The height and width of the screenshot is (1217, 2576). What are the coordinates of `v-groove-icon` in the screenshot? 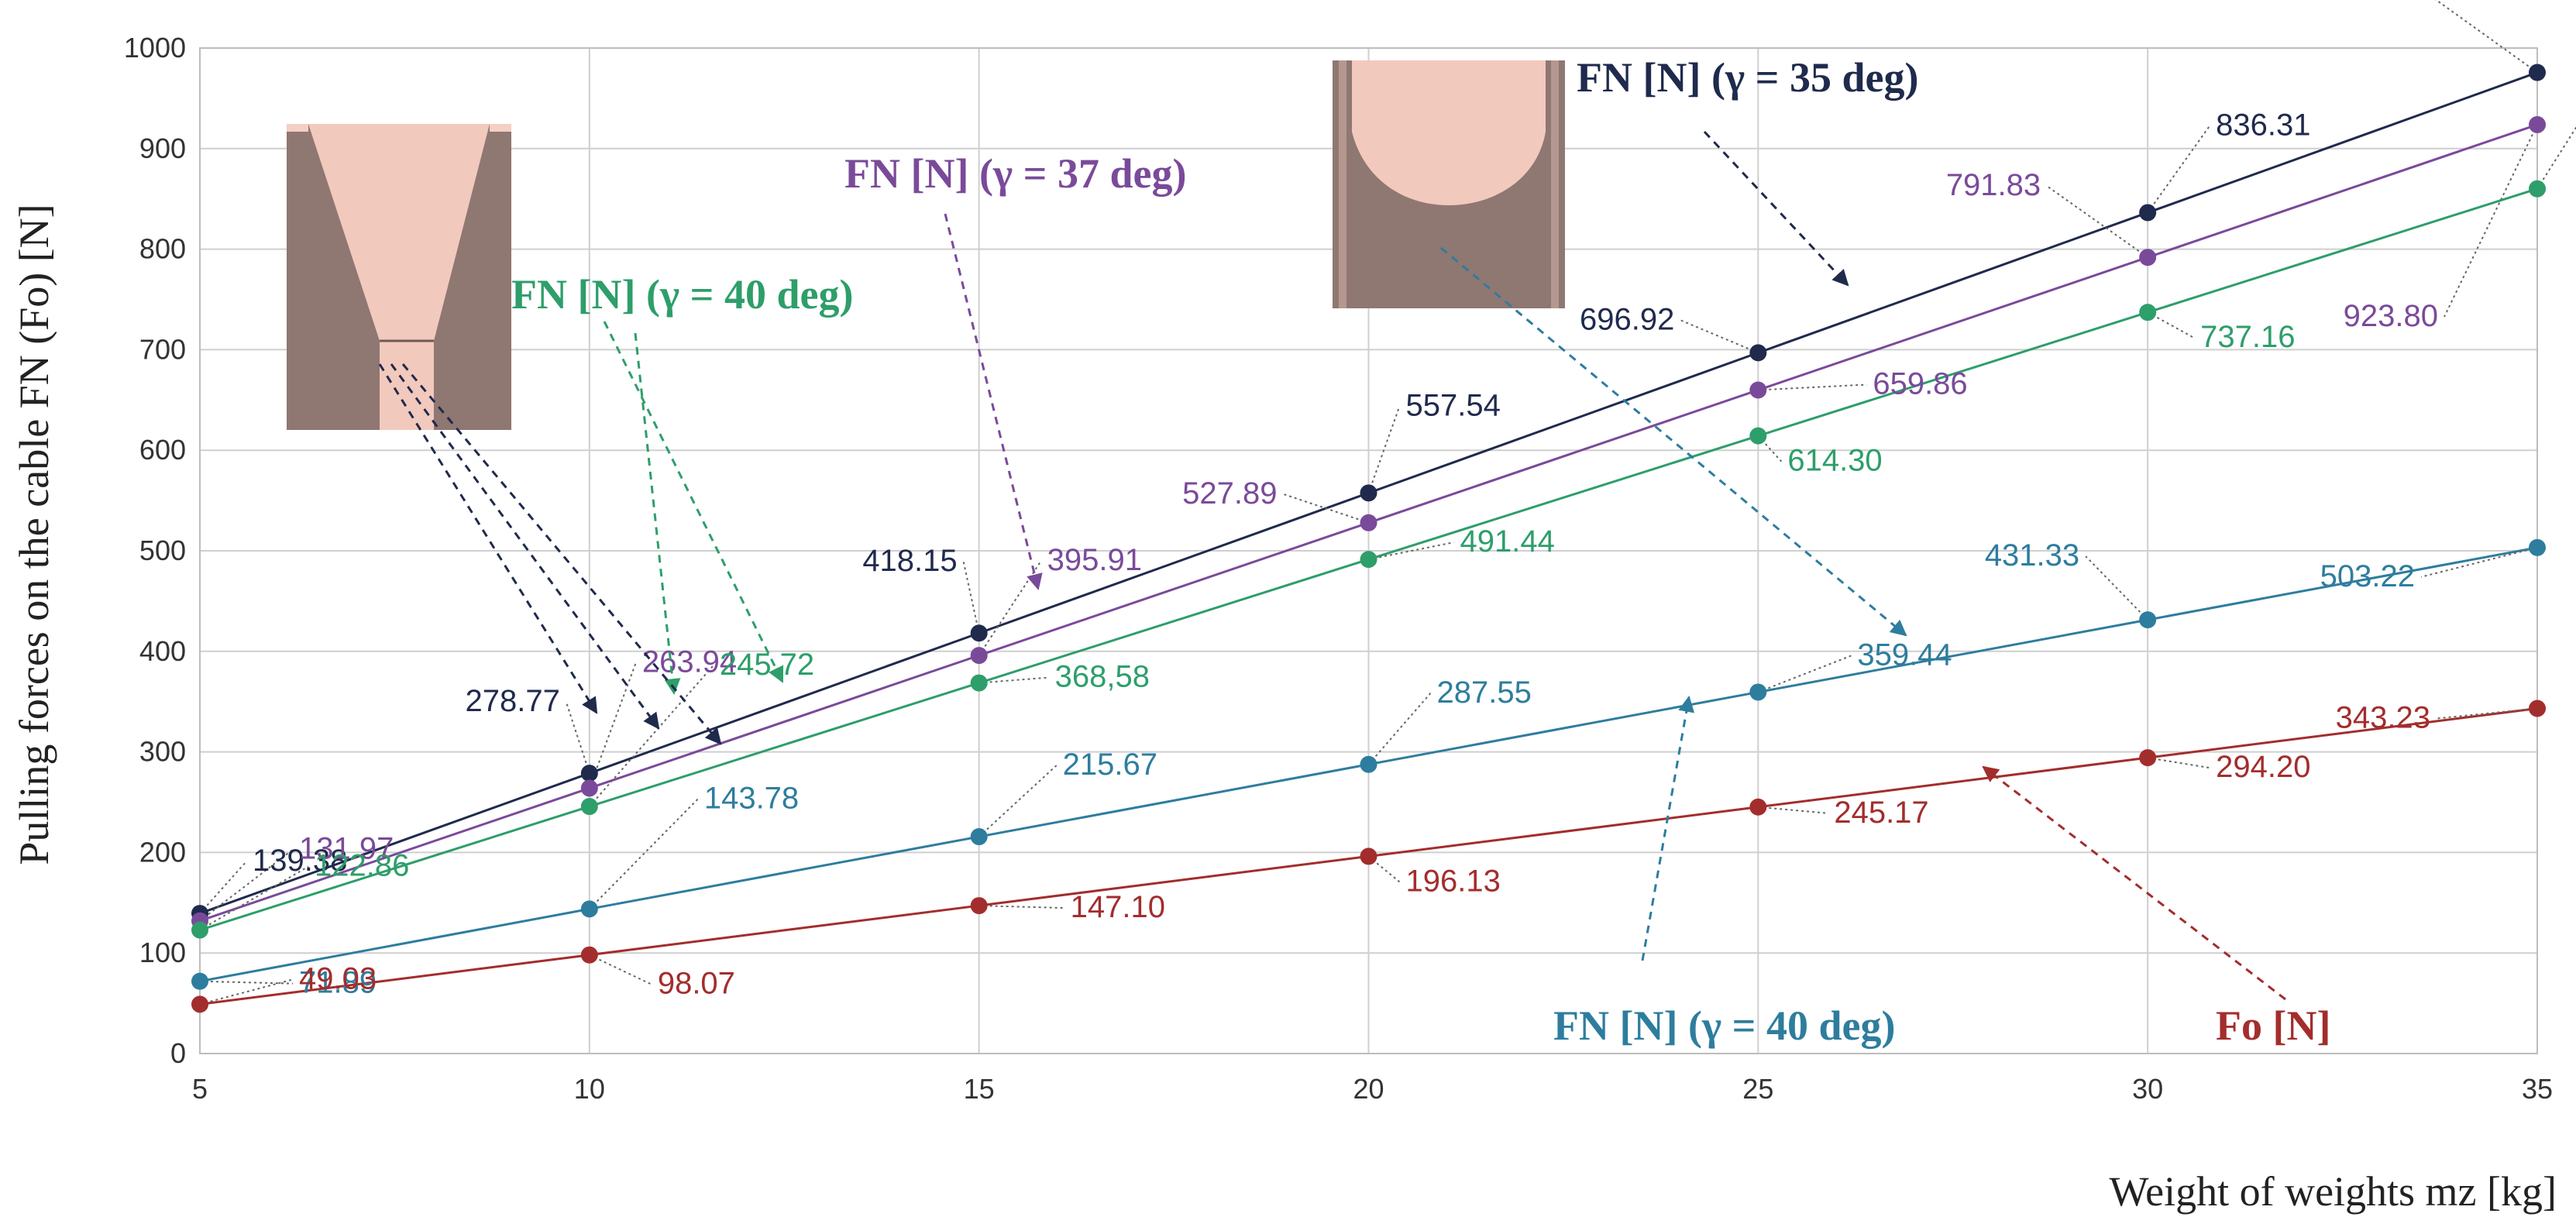 It's located at (399, 277).